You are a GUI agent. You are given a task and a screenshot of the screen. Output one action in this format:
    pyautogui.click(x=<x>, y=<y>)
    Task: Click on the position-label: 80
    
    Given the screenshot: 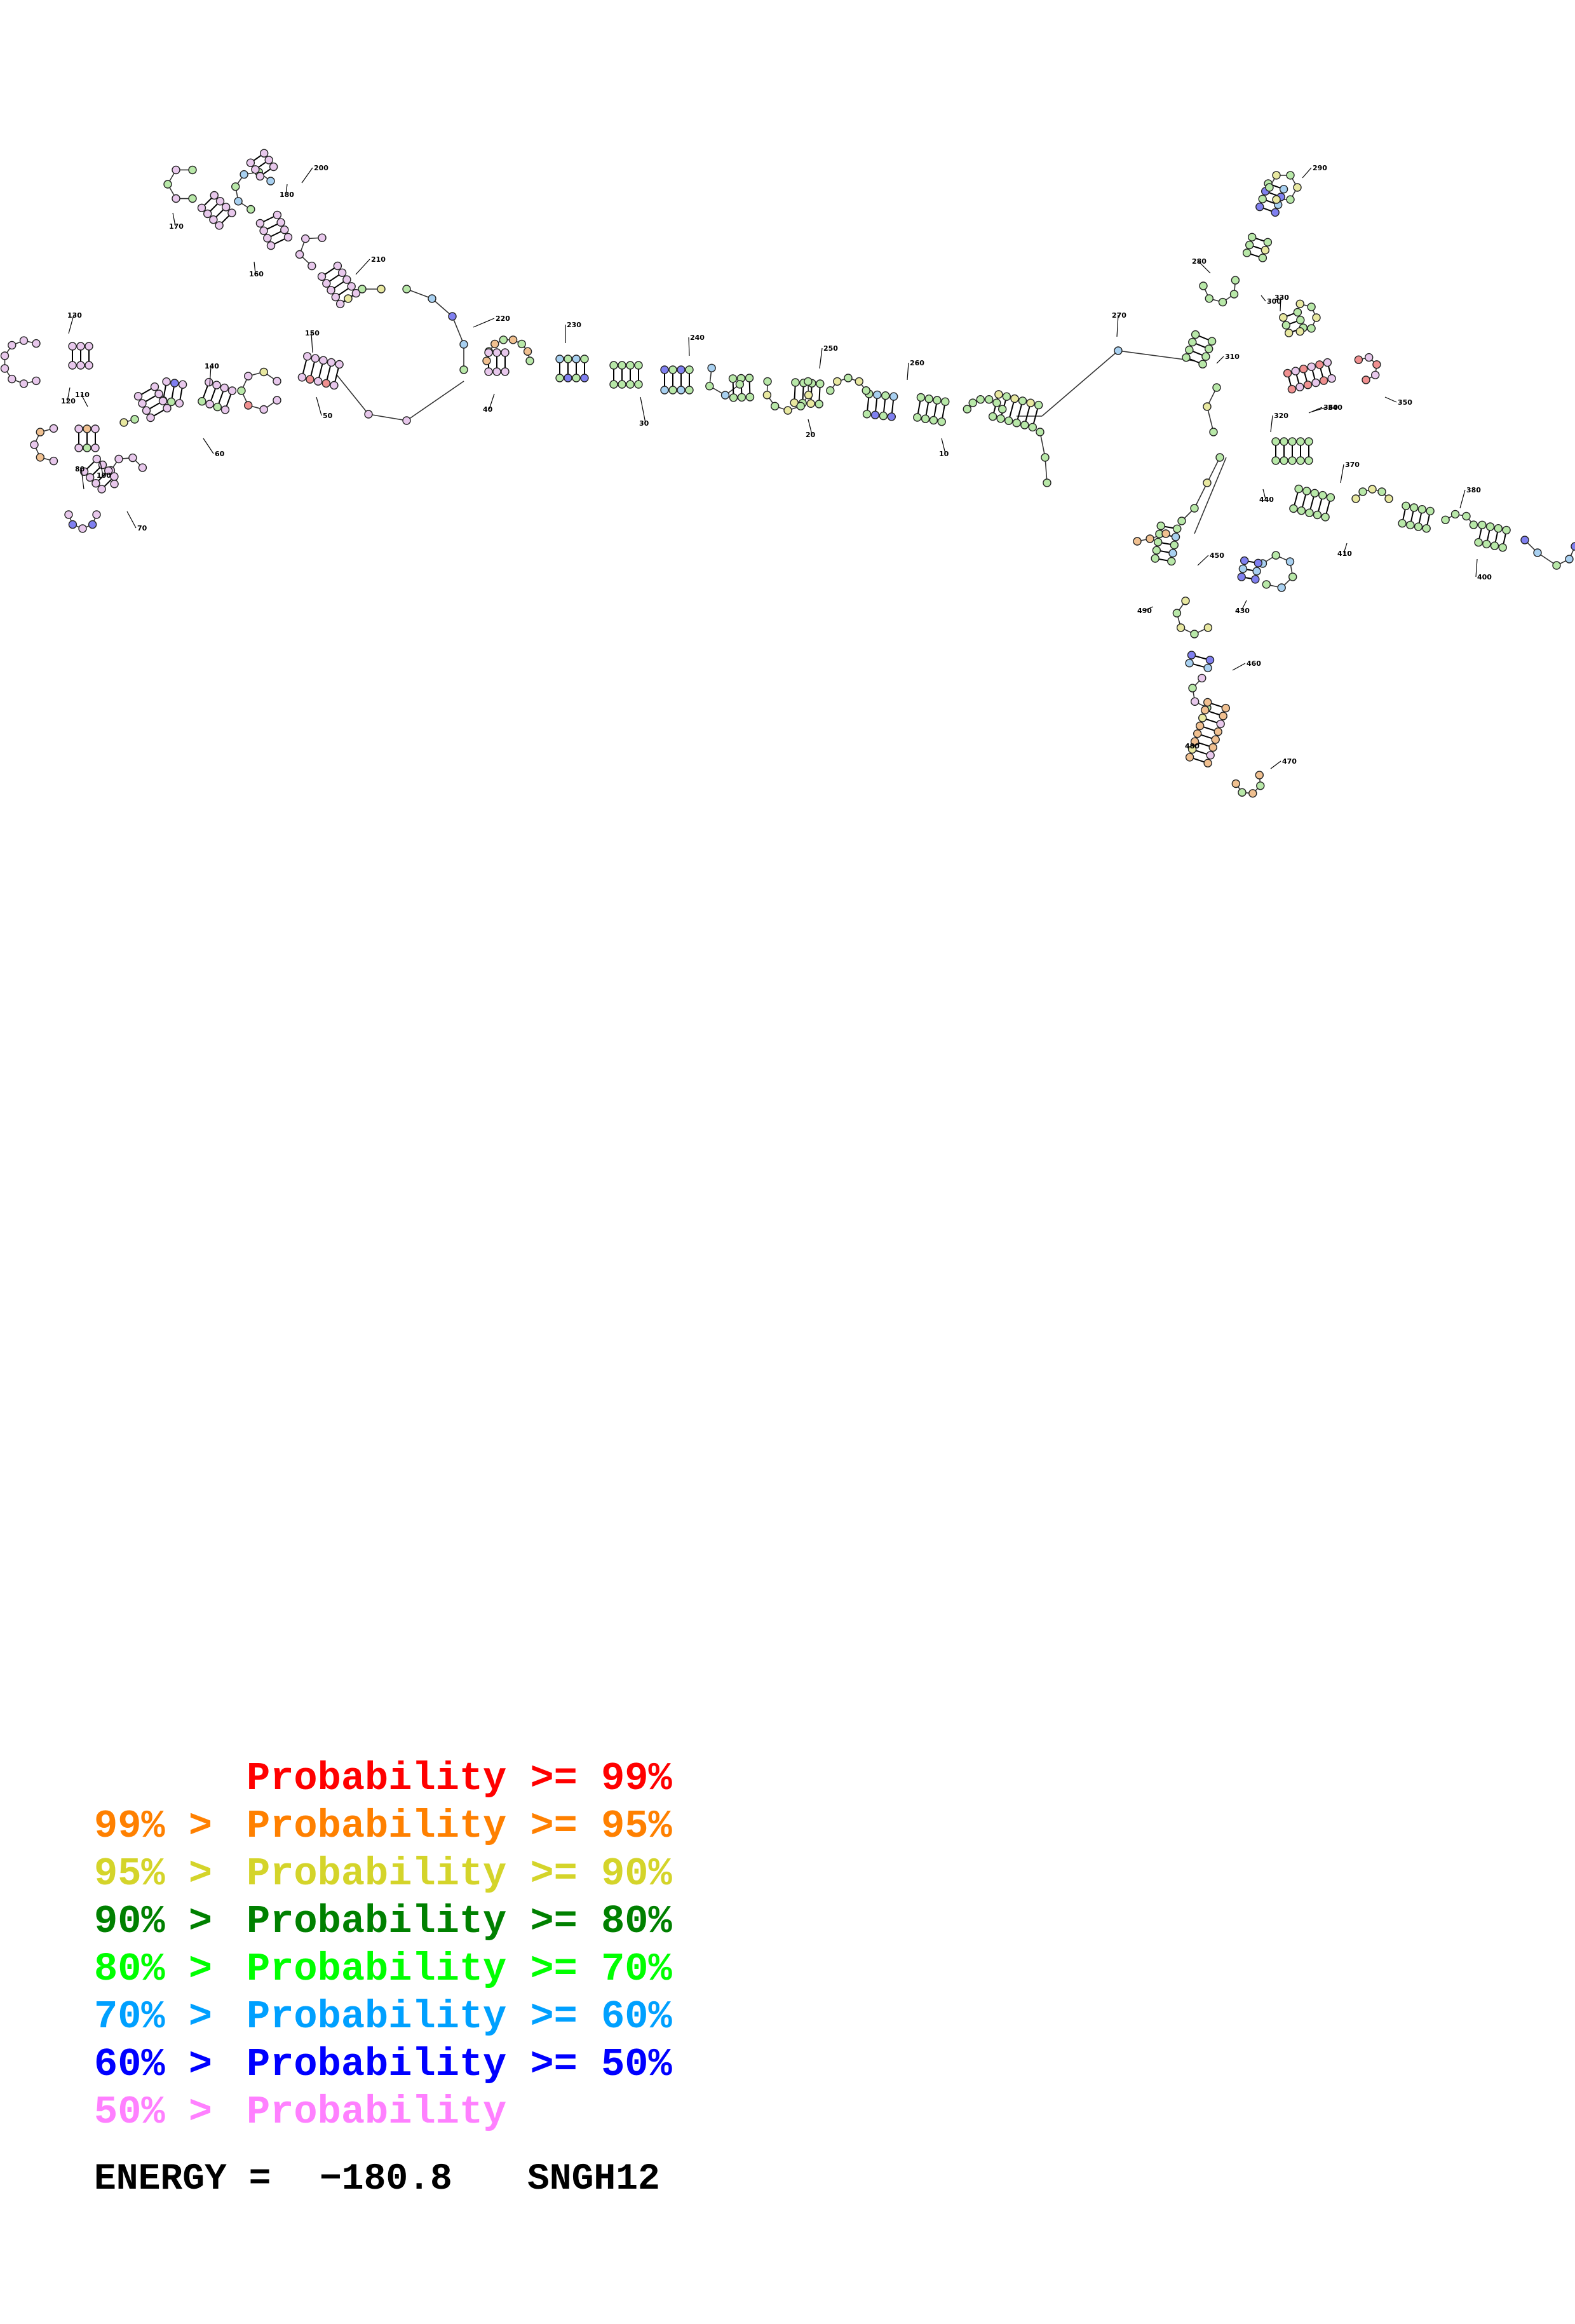 What is the action you would take?
    pyautogui.click(x=80, y=469)
    